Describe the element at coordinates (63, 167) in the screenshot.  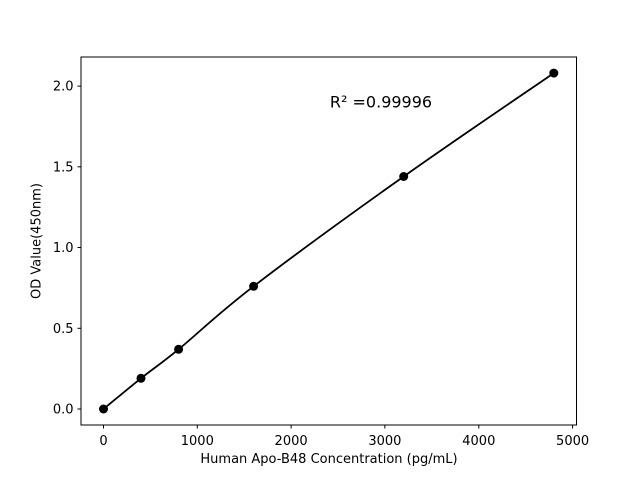
I see `y-tick-label: 1.5` at that location.